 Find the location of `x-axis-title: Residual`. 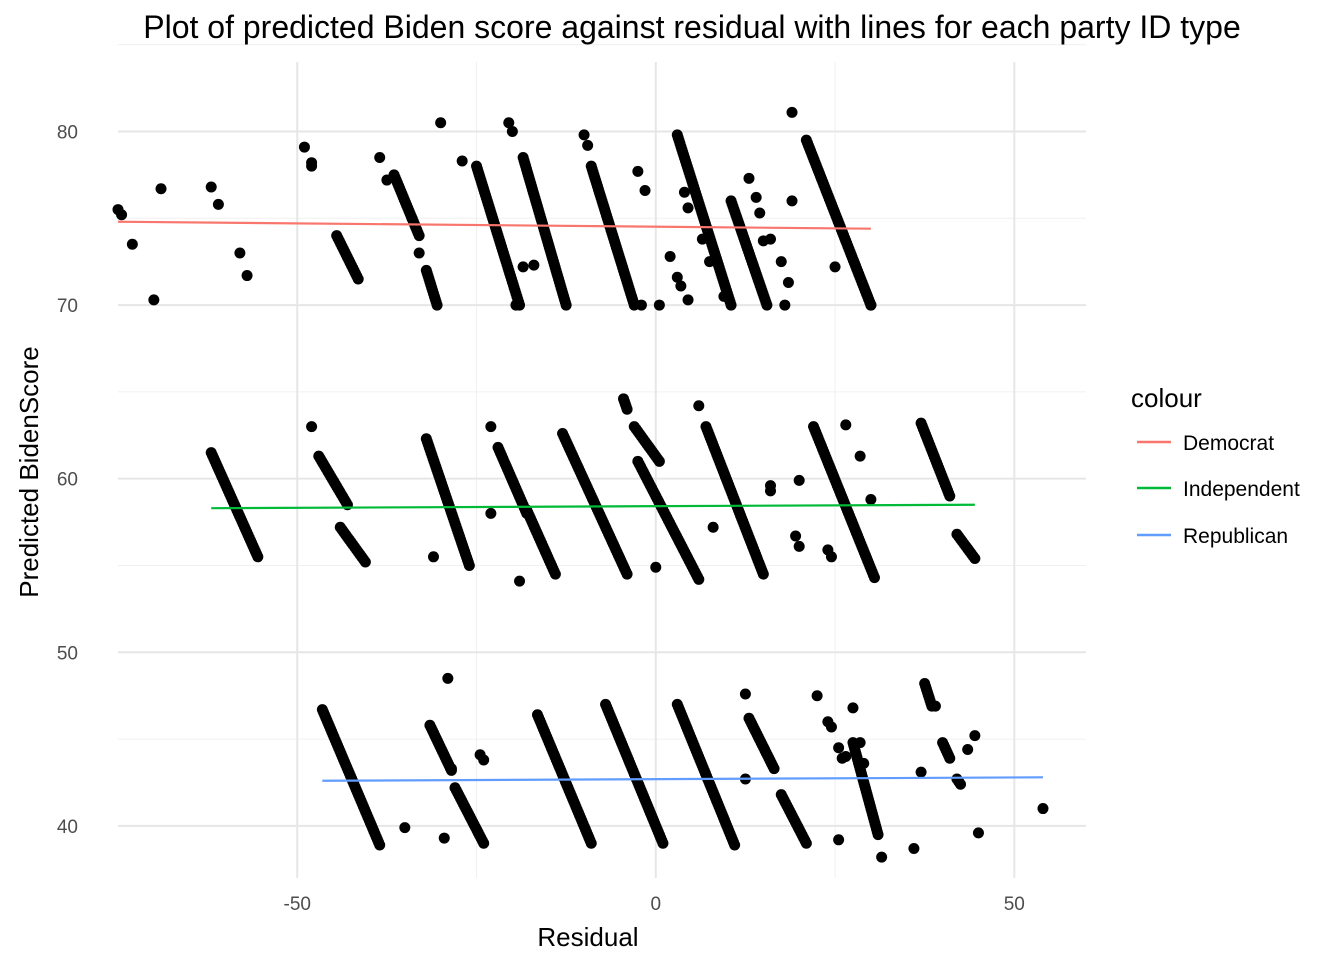

x-axis-title: Residual is located at coordinates (587, 937).